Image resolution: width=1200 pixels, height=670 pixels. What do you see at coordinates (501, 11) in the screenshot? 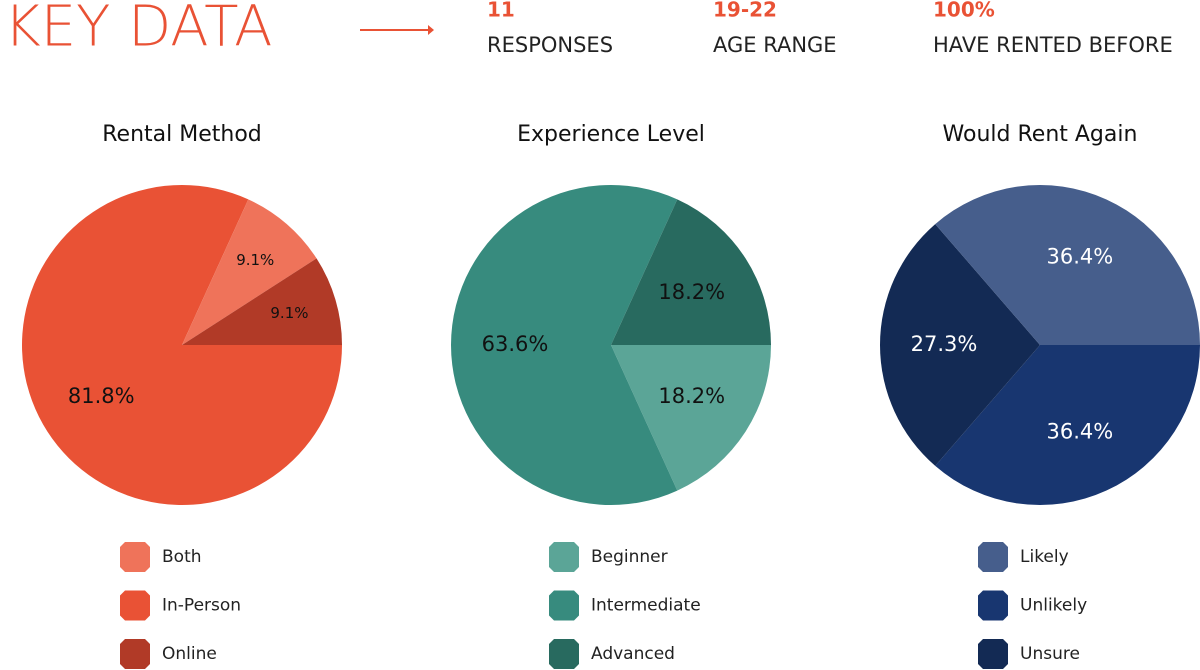
I see `stat-value: 11` at bounding box center [501, 11].